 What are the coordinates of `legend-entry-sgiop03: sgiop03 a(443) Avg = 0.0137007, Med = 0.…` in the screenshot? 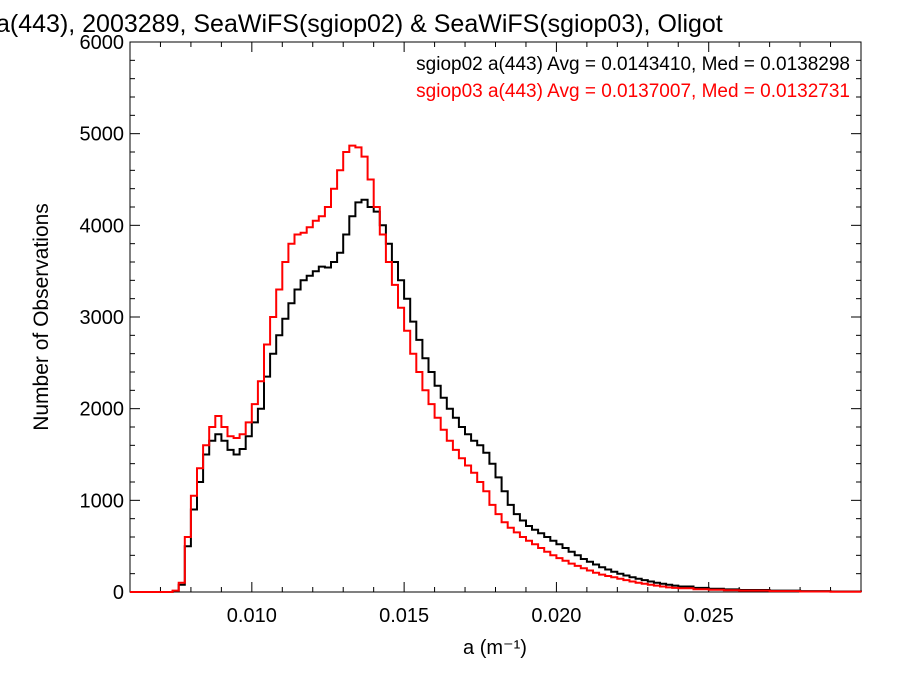 It's located at (633, 91).